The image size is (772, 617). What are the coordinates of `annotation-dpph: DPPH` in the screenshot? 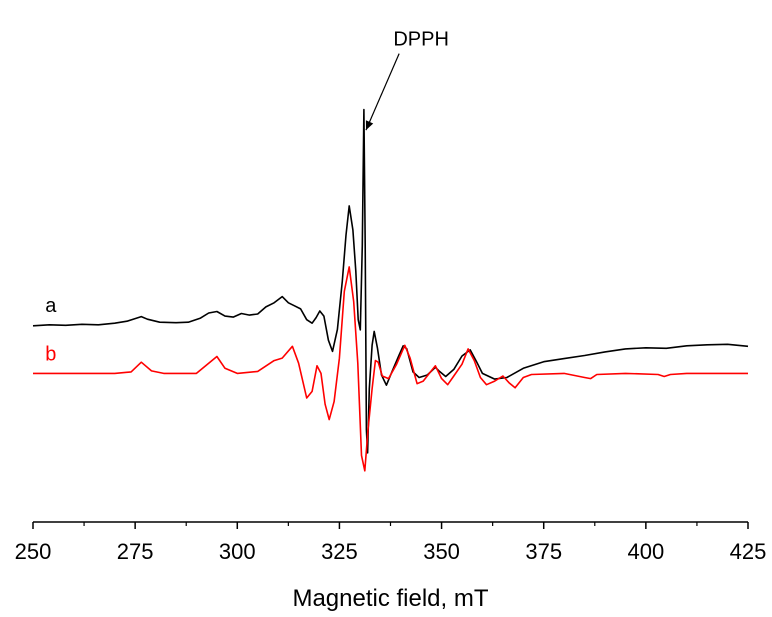 It's located at (421, 40).